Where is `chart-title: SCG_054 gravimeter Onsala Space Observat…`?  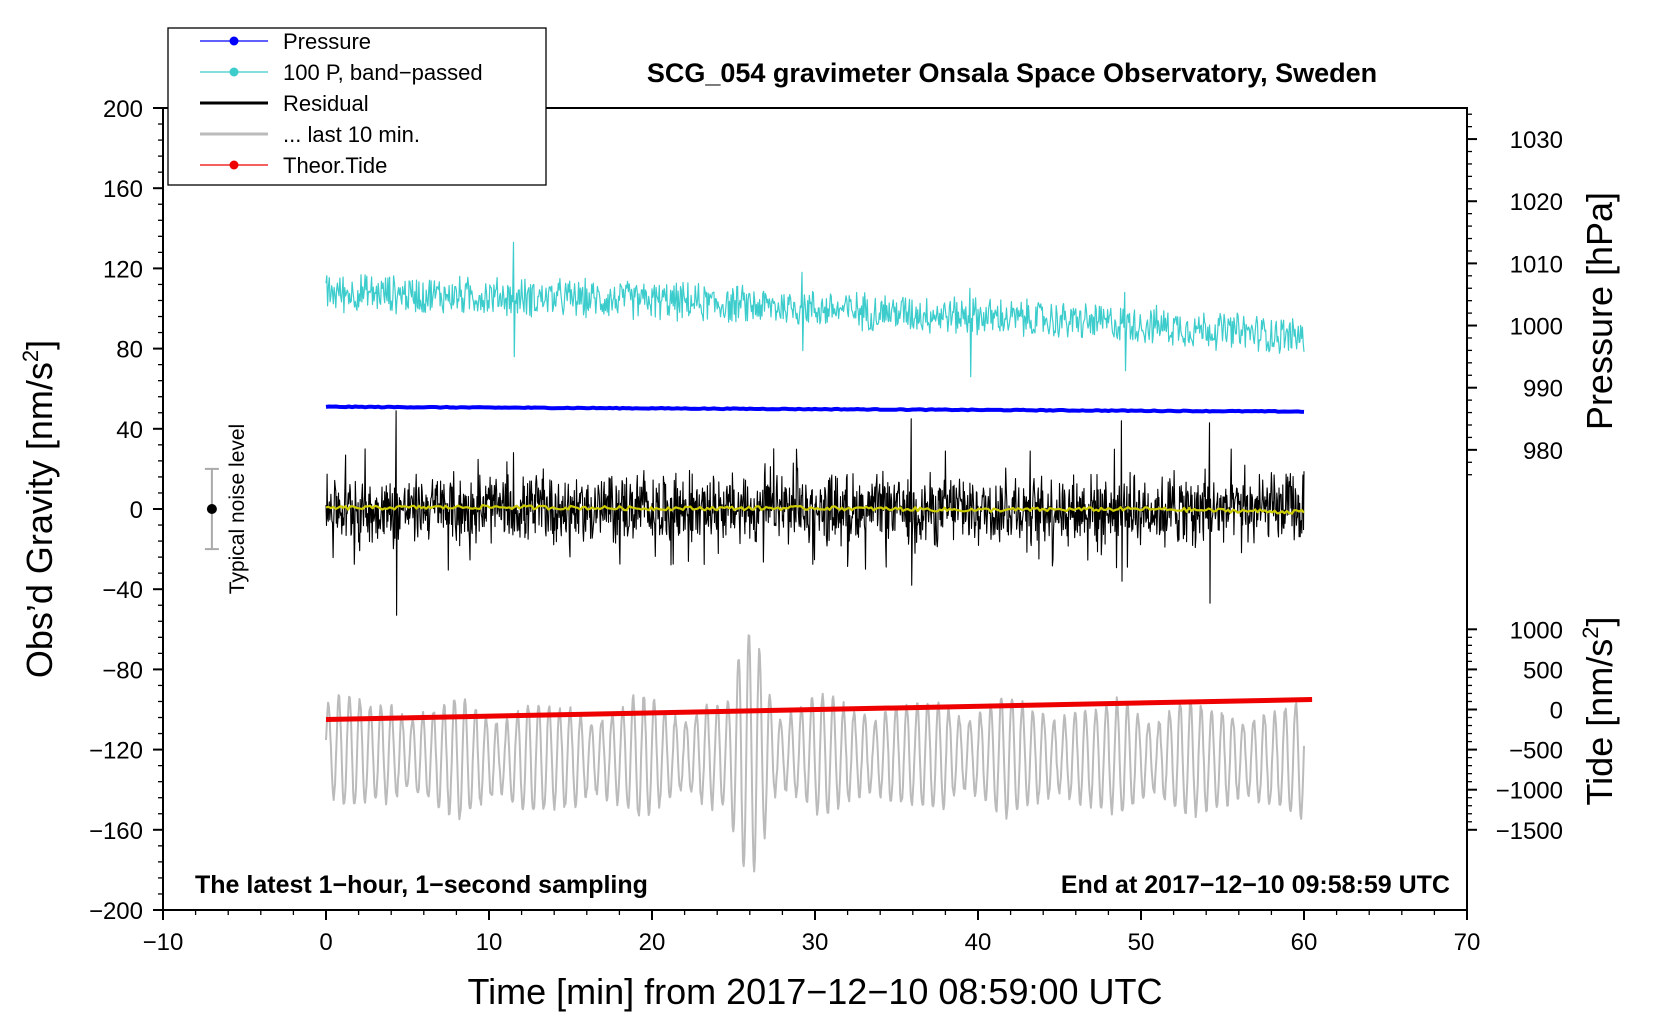
chart-title: SCG_054 gravimeter Onsala Space Observat… is located at coordinates (1012, 73).